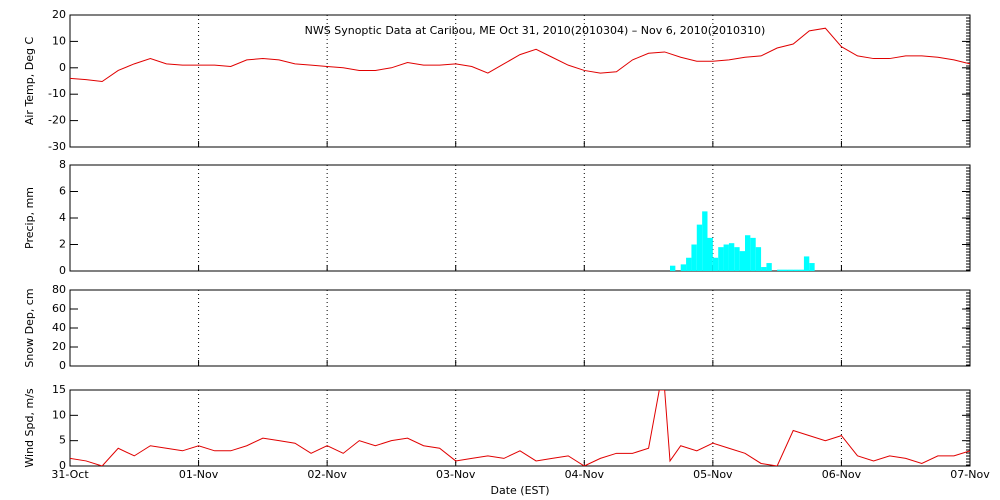  What do you see at coordinates (59, 308) in the screenshot?
I see `y-tick-label: 60` at bounding box center [59, 308].